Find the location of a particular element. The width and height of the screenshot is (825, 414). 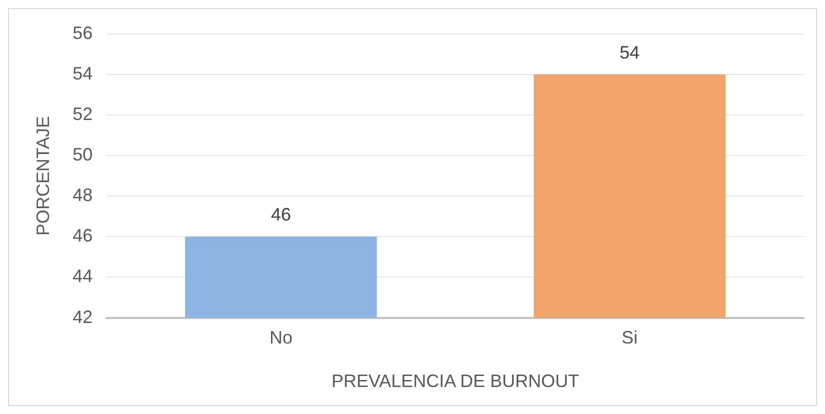

y-tick-label: 56 is located at coordinates (82, 32).